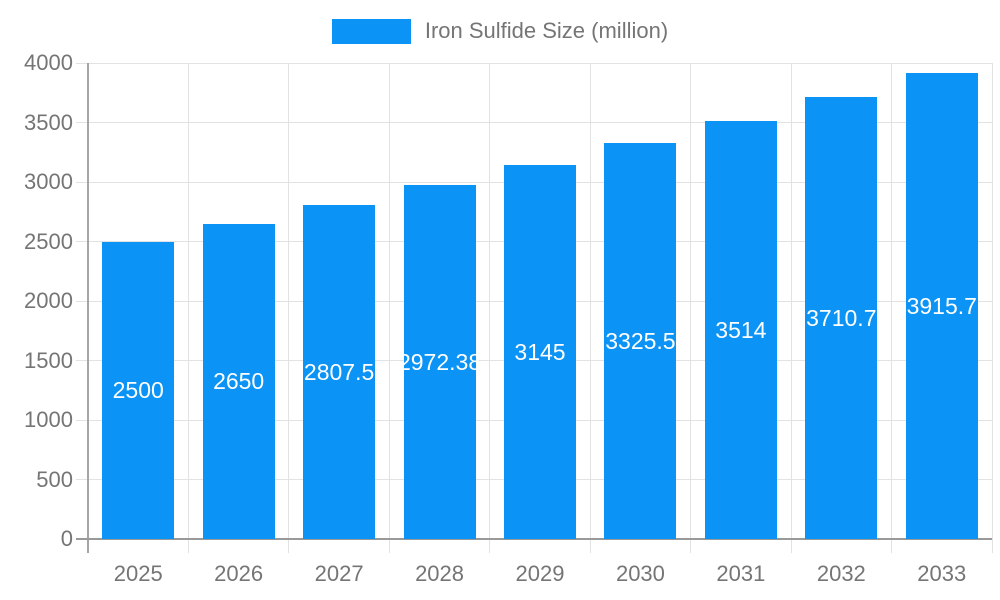  I want to click on x-axis-line, so click(534, 539).